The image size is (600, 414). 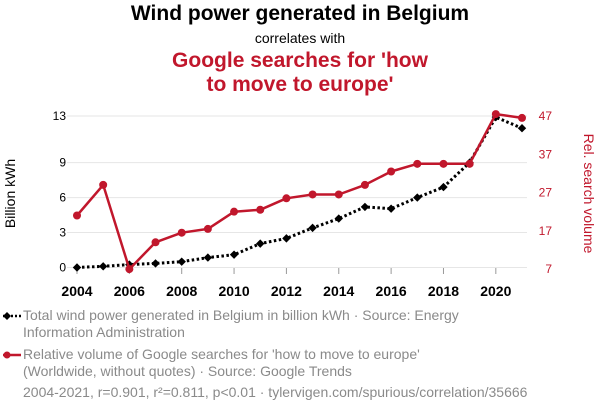 What do you see at coordinates (300, 84) in the screenshot?
I see `chart-title-secondary-line2: to move to europe'` at bounding box center [300, 84].